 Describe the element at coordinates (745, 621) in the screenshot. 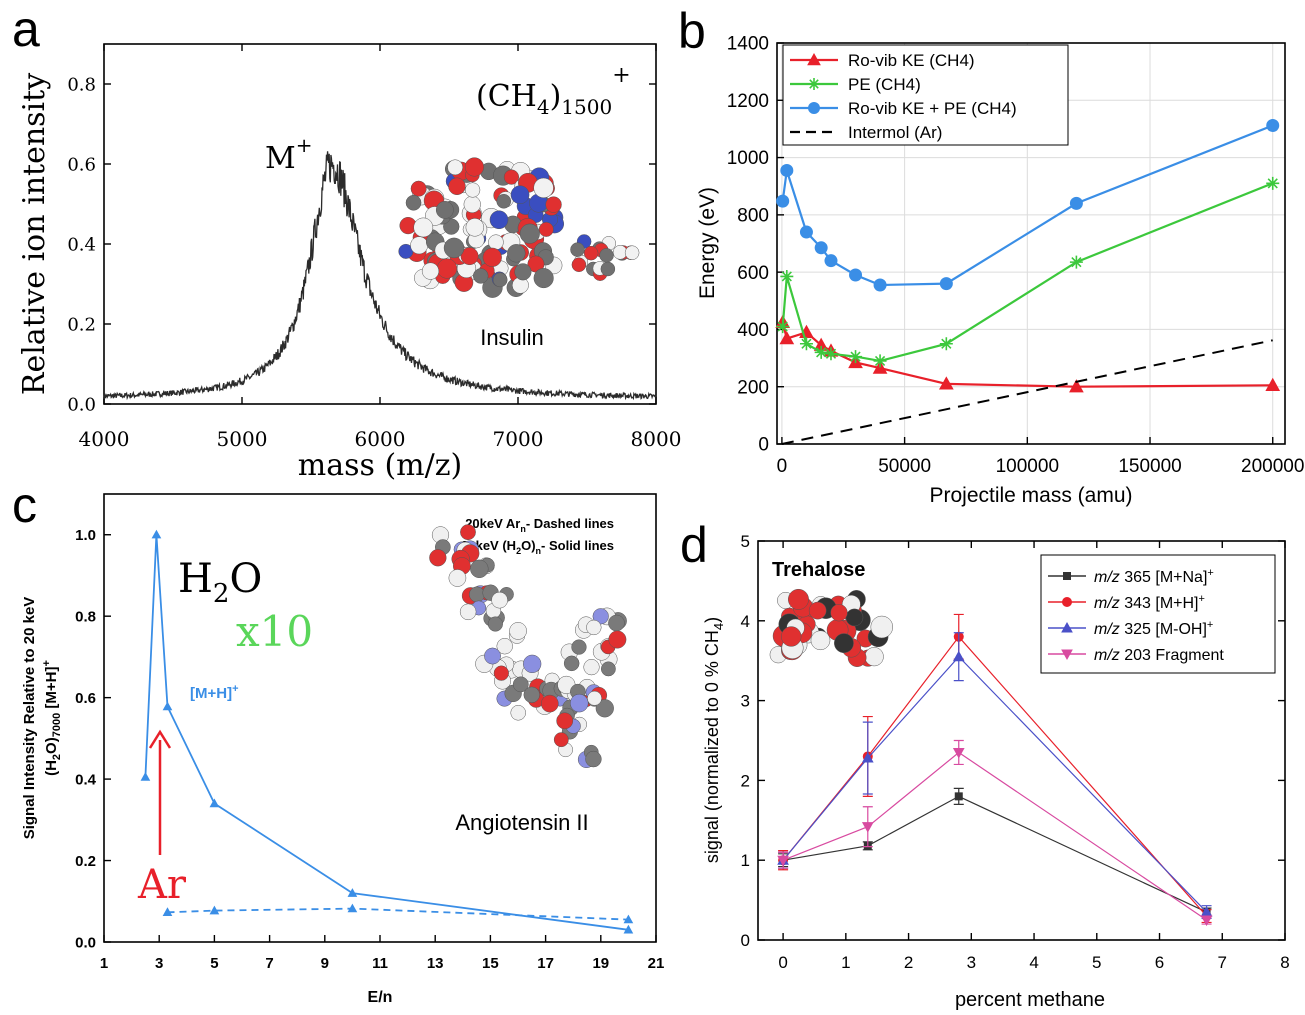

I see `y-tick-label: 4` at that location.